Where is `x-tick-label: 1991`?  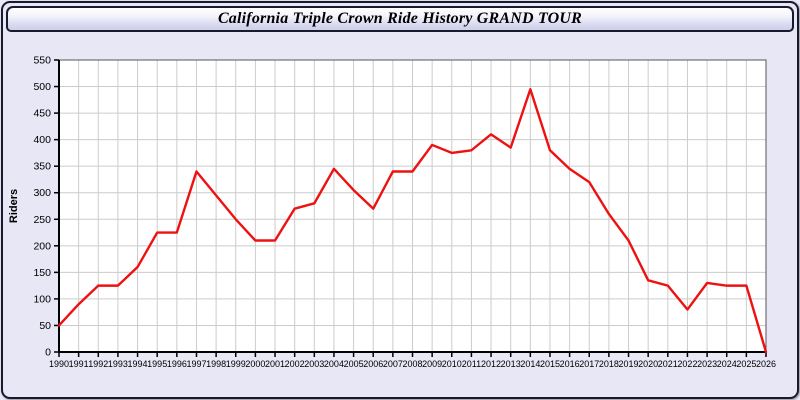 x-tick-label: 1991 is located at coordinates (79, 364).